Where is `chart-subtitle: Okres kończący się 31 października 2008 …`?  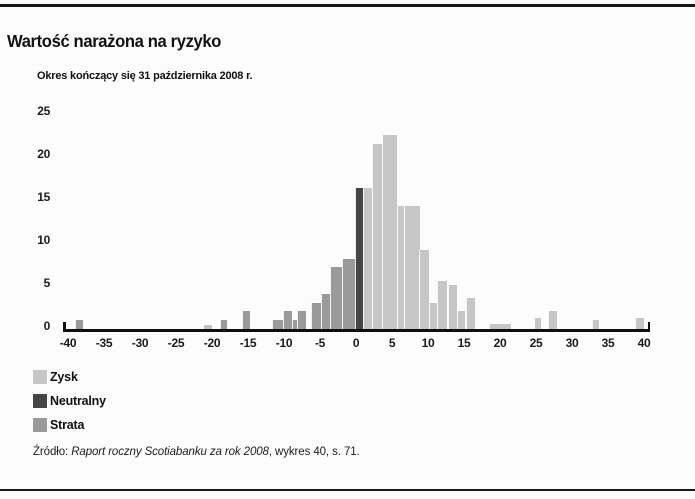 chart-subtitle: Okres kończący się 31 października 2008 … is located at coordinates (145, 76).